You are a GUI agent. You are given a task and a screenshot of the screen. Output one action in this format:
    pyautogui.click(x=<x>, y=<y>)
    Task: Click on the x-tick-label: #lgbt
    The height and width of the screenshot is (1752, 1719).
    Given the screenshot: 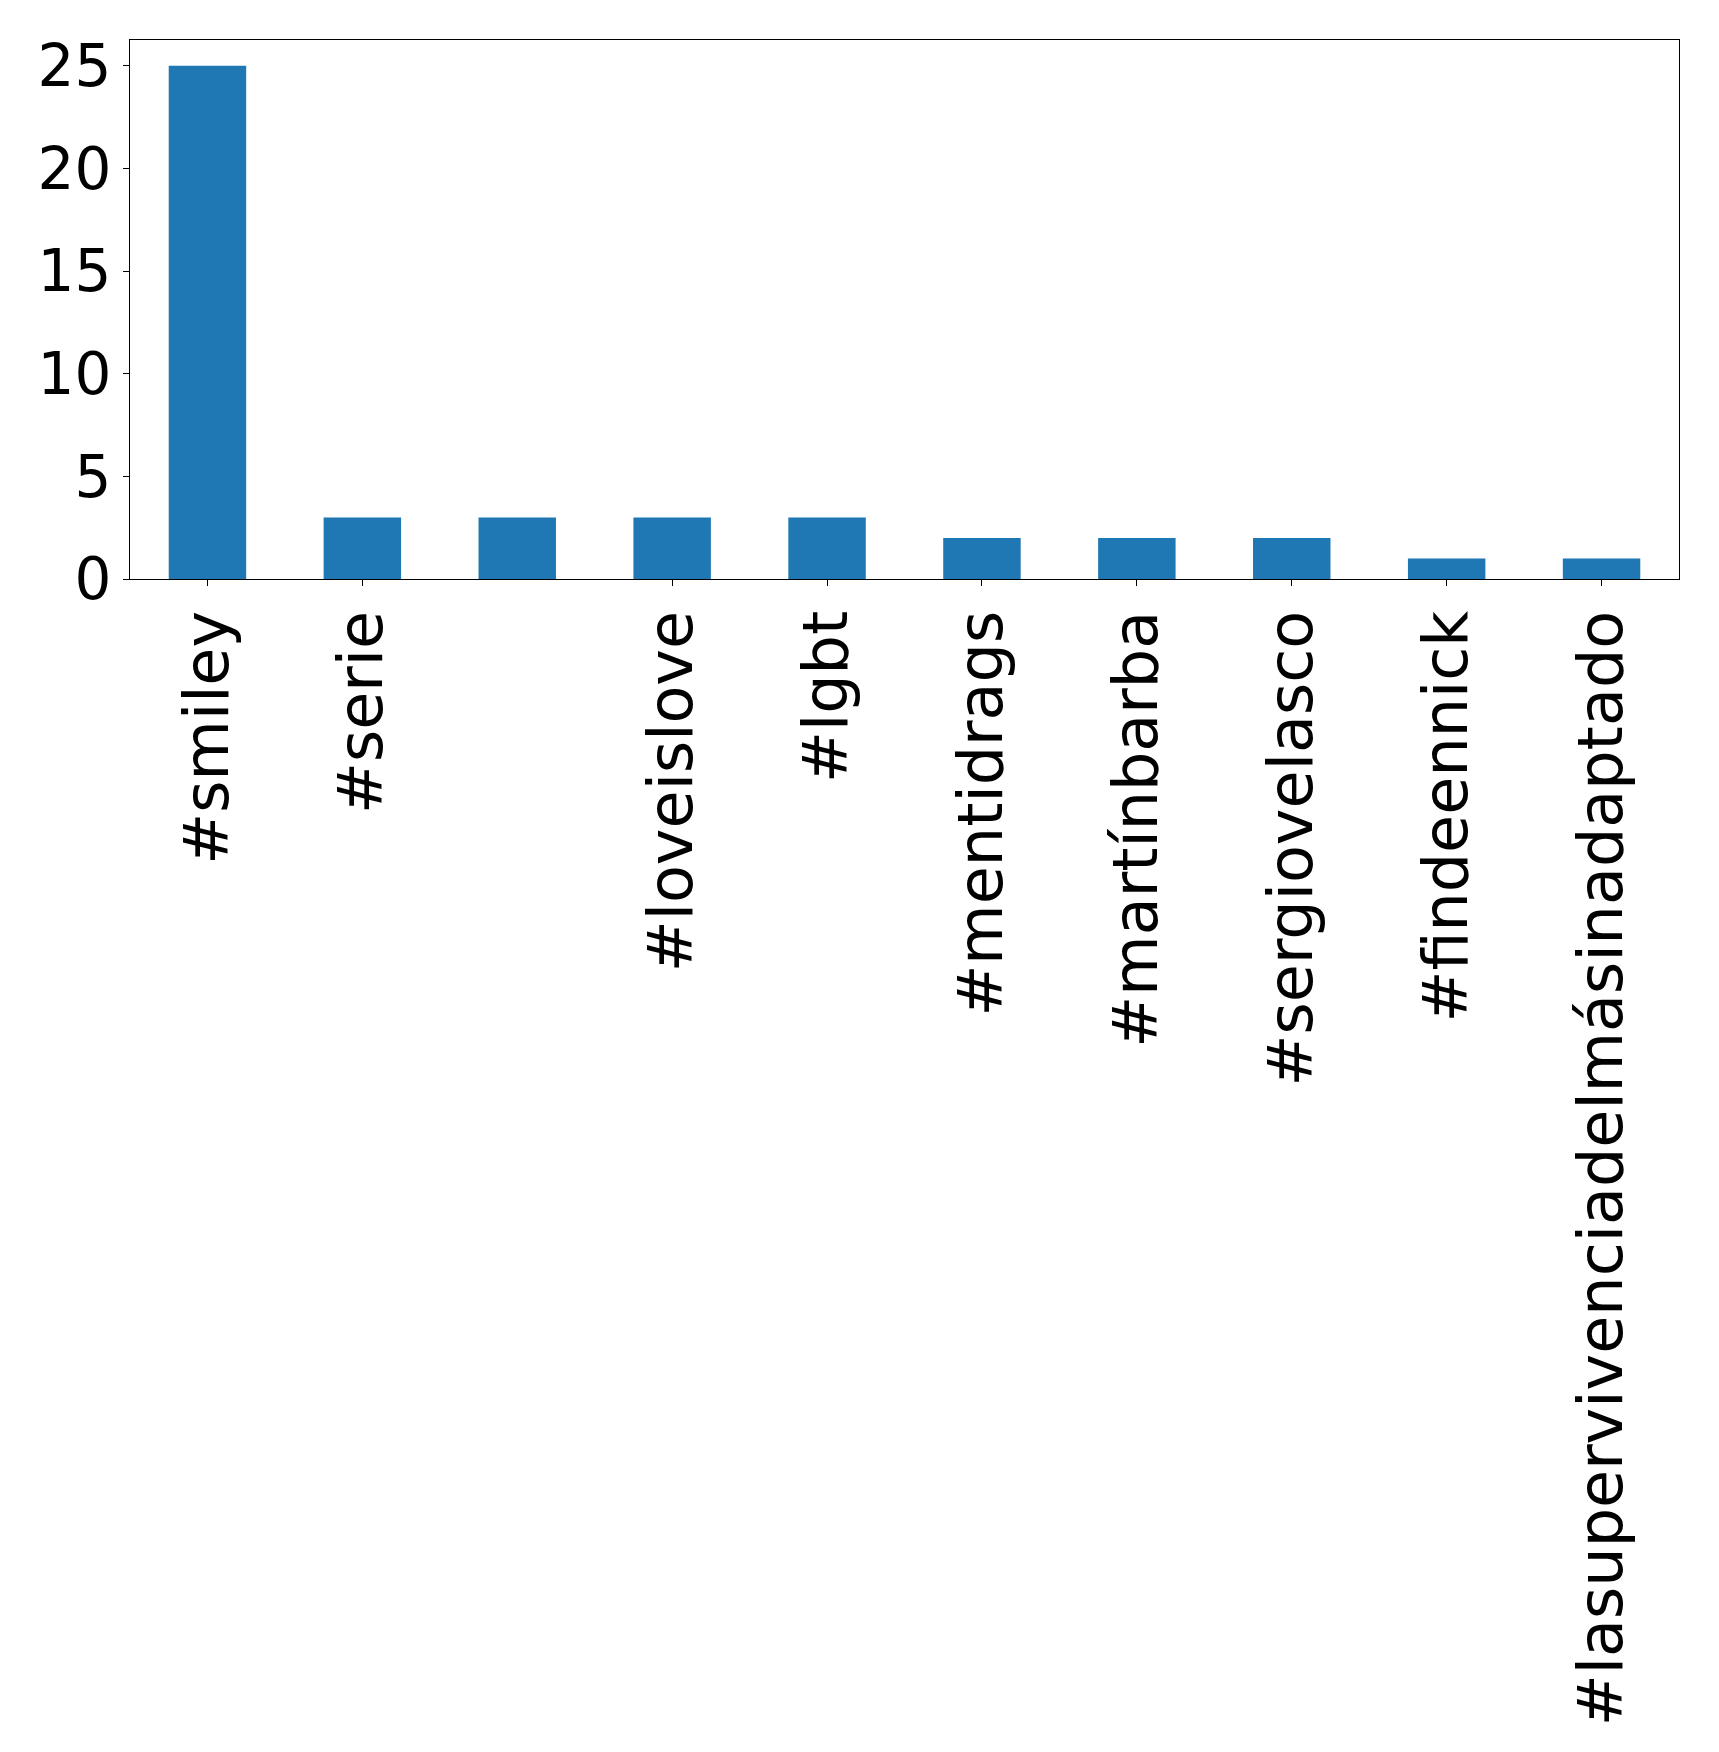 What is the action you would take?
    pyautogui.click(x=826, y=696)
    